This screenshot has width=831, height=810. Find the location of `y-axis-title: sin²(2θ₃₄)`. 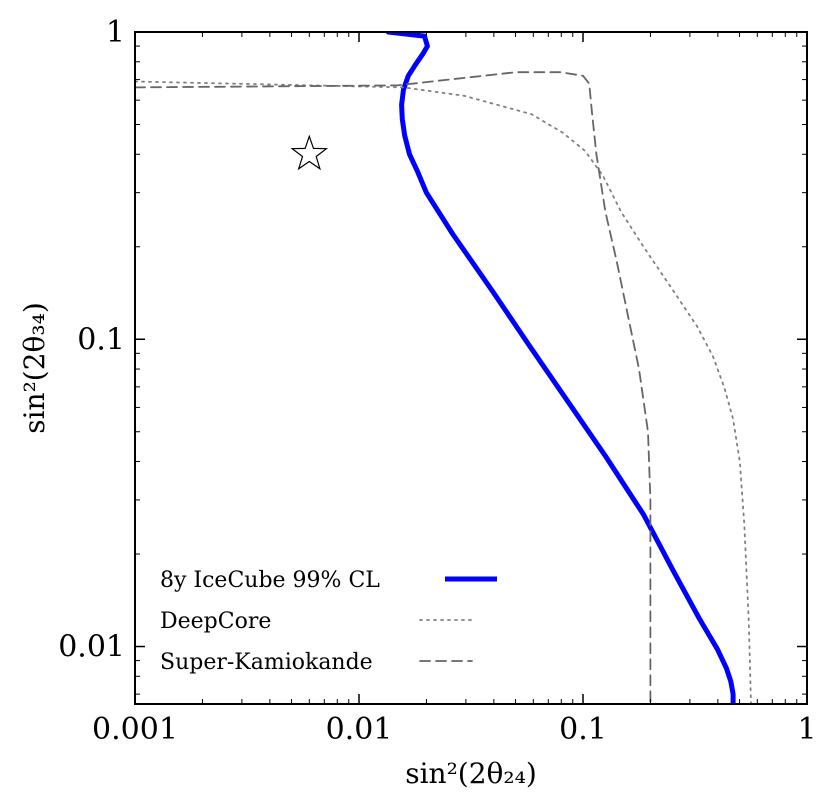

y-axis-title: sin²(2θ₃₄) is located at coordinates (34, 368).